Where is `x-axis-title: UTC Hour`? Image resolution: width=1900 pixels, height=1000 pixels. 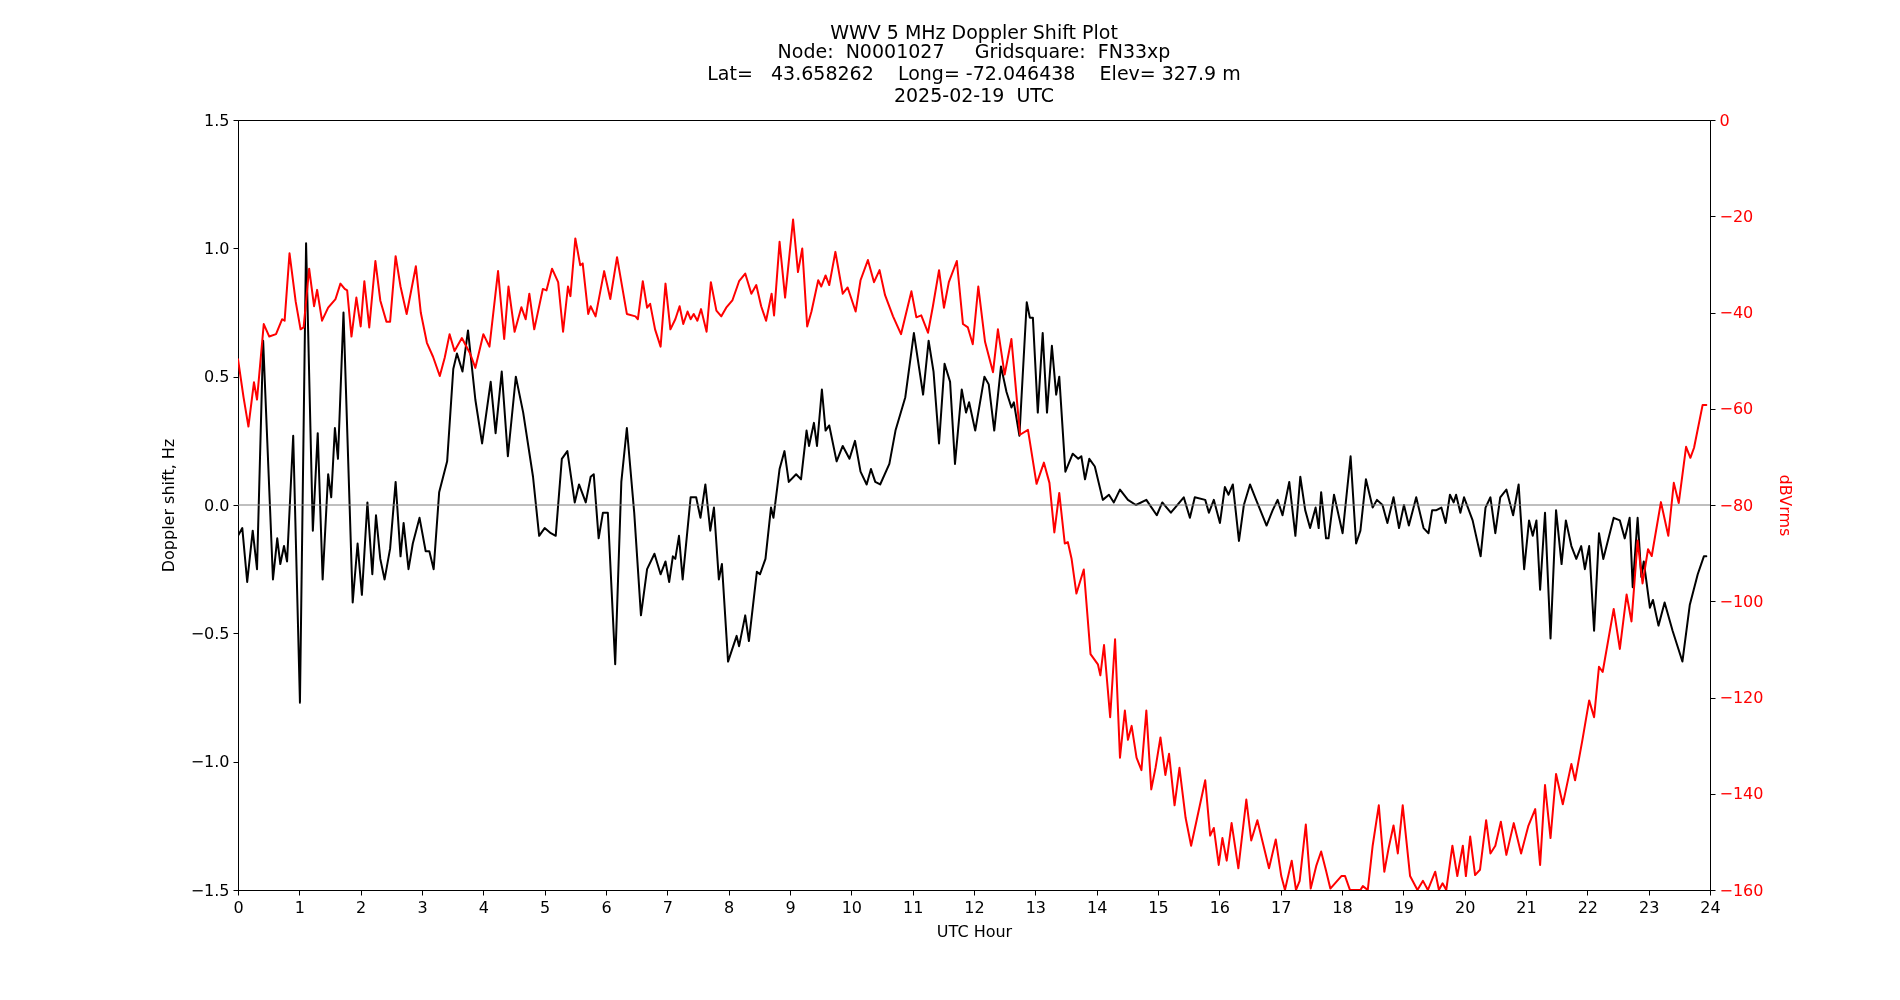
x-axis-title: UTC Hour is located at coordinates (974, 931).